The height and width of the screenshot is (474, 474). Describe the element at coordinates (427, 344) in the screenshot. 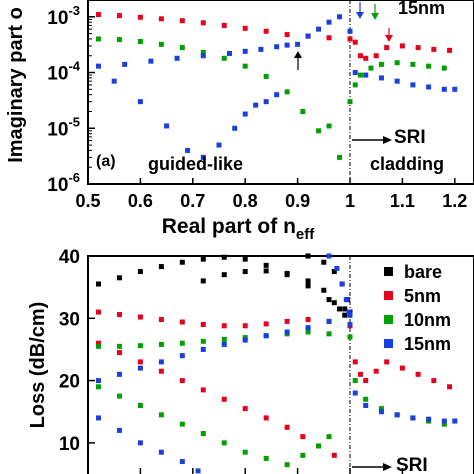

I see `legend-label: 15nm` at that location.